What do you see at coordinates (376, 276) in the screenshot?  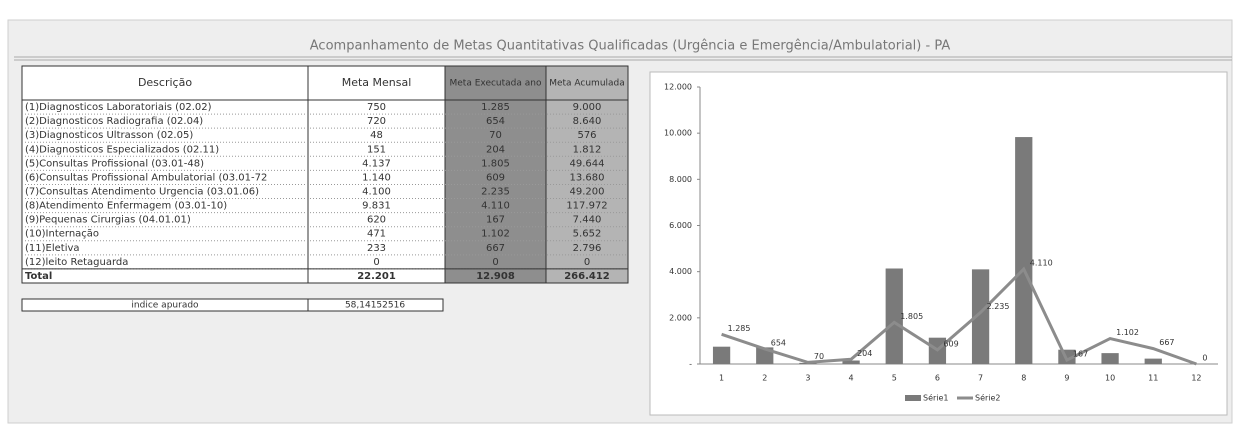 I see `cell: 22.201` at bounding box center [376, 276].